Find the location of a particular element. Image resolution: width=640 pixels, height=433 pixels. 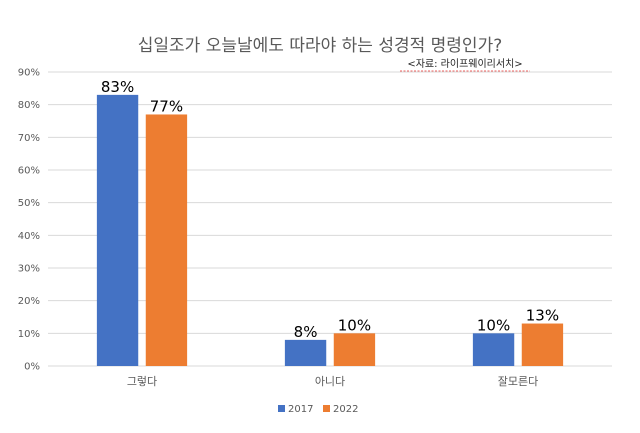

y-tick-label: 20% is located at coordinates (29, 301).